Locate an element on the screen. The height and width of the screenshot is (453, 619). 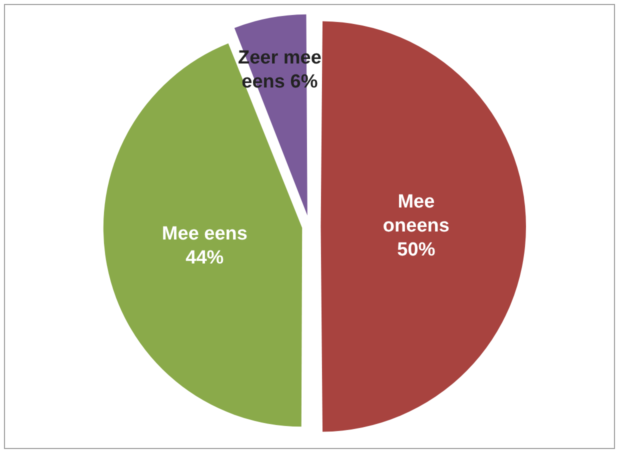
slice-label: Mee eens is located at coordinates (205, 234).